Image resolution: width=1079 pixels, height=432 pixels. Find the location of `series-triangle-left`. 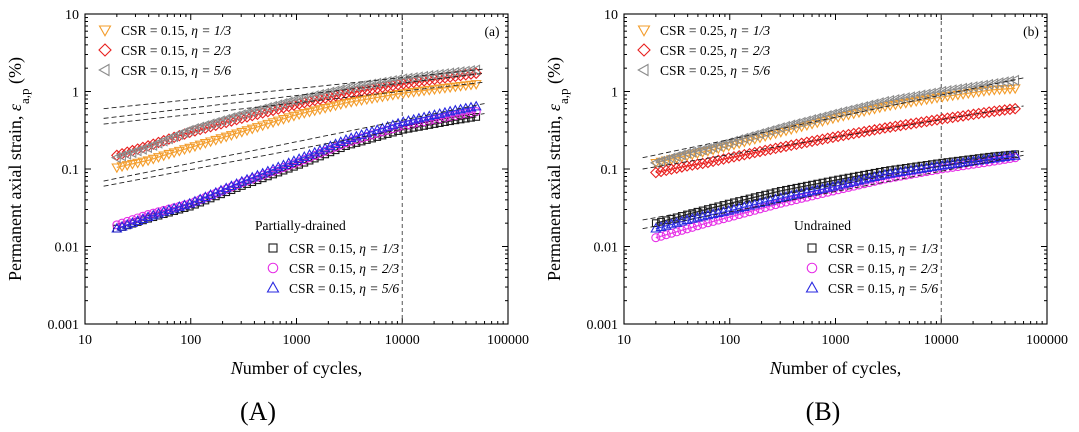

series-triangle-left is located at coordinates (834, 121).